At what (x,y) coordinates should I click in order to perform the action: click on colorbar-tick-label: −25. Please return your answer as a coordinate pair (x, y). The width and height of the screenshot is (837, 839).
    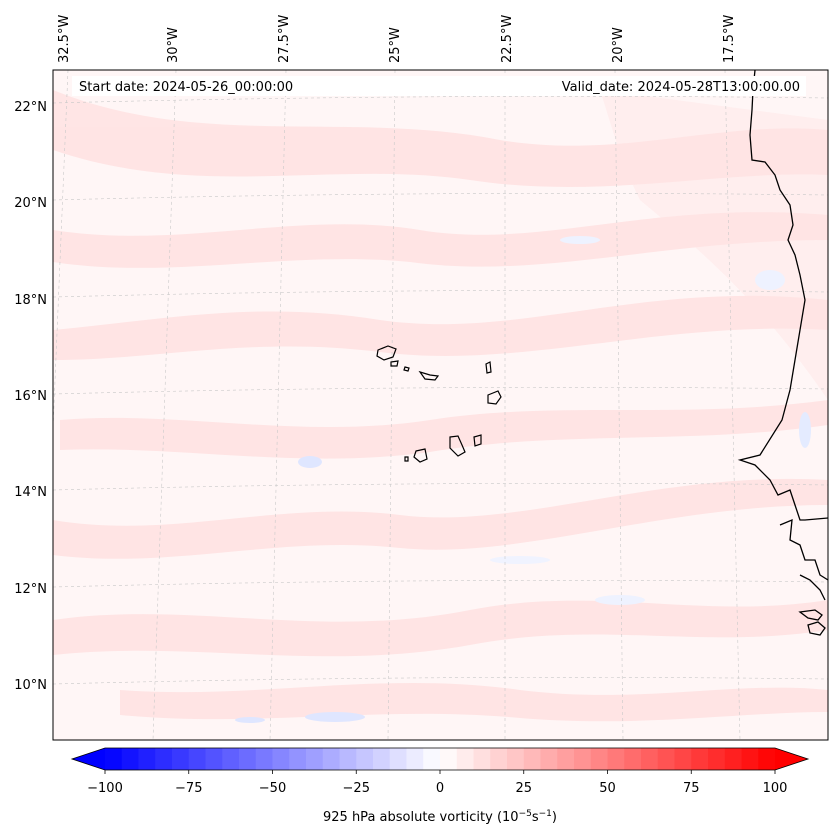
    Looking at the image, I should click on (356, 788).